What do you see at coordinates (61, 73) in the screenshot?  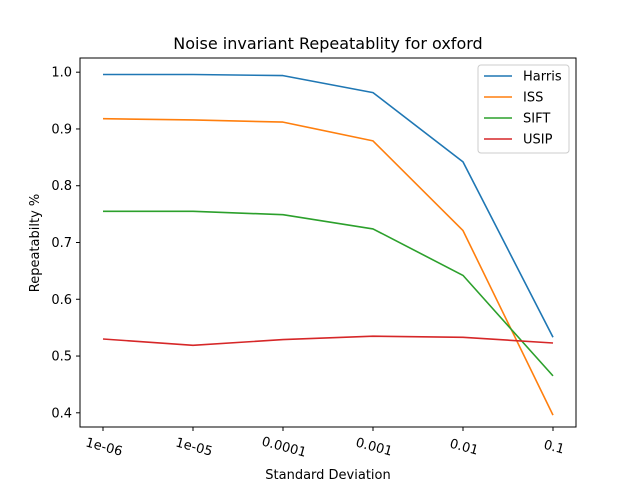 I see `y-tick-label: 1.0` at bounding box center [61, 73].